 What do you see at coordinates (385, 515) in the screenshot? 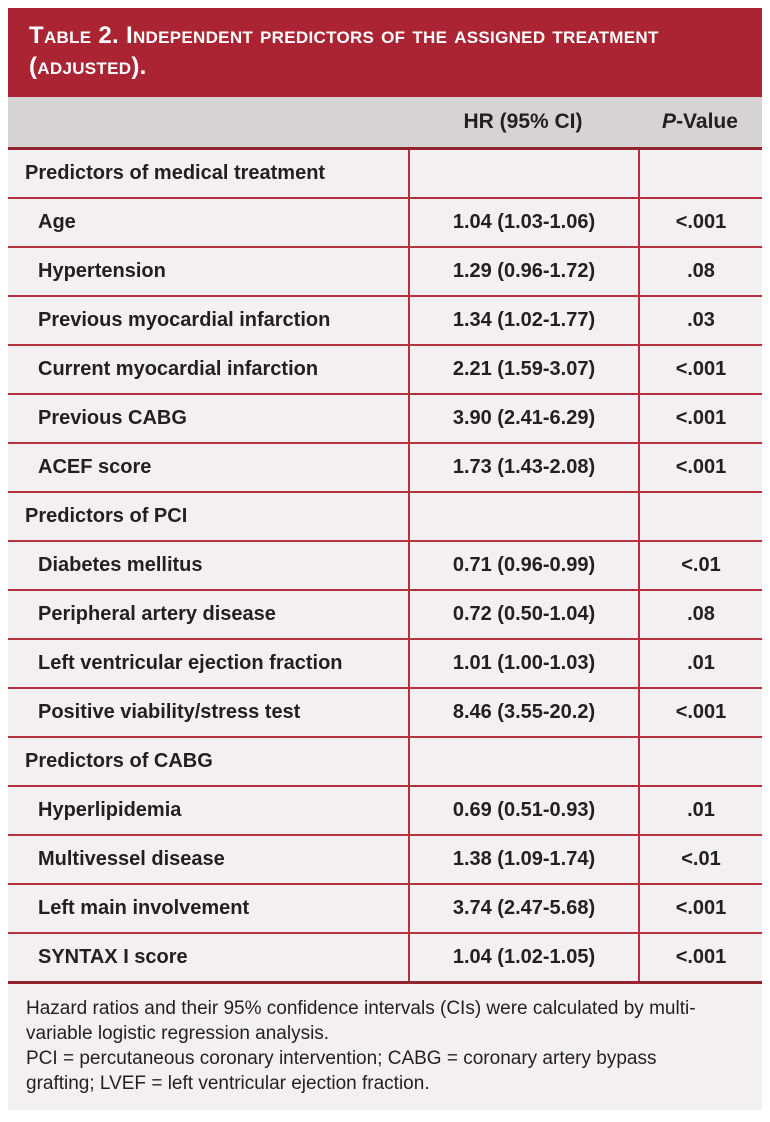
I see `table-row-section: Predictors of PCI` at bounding box center [385, 515].